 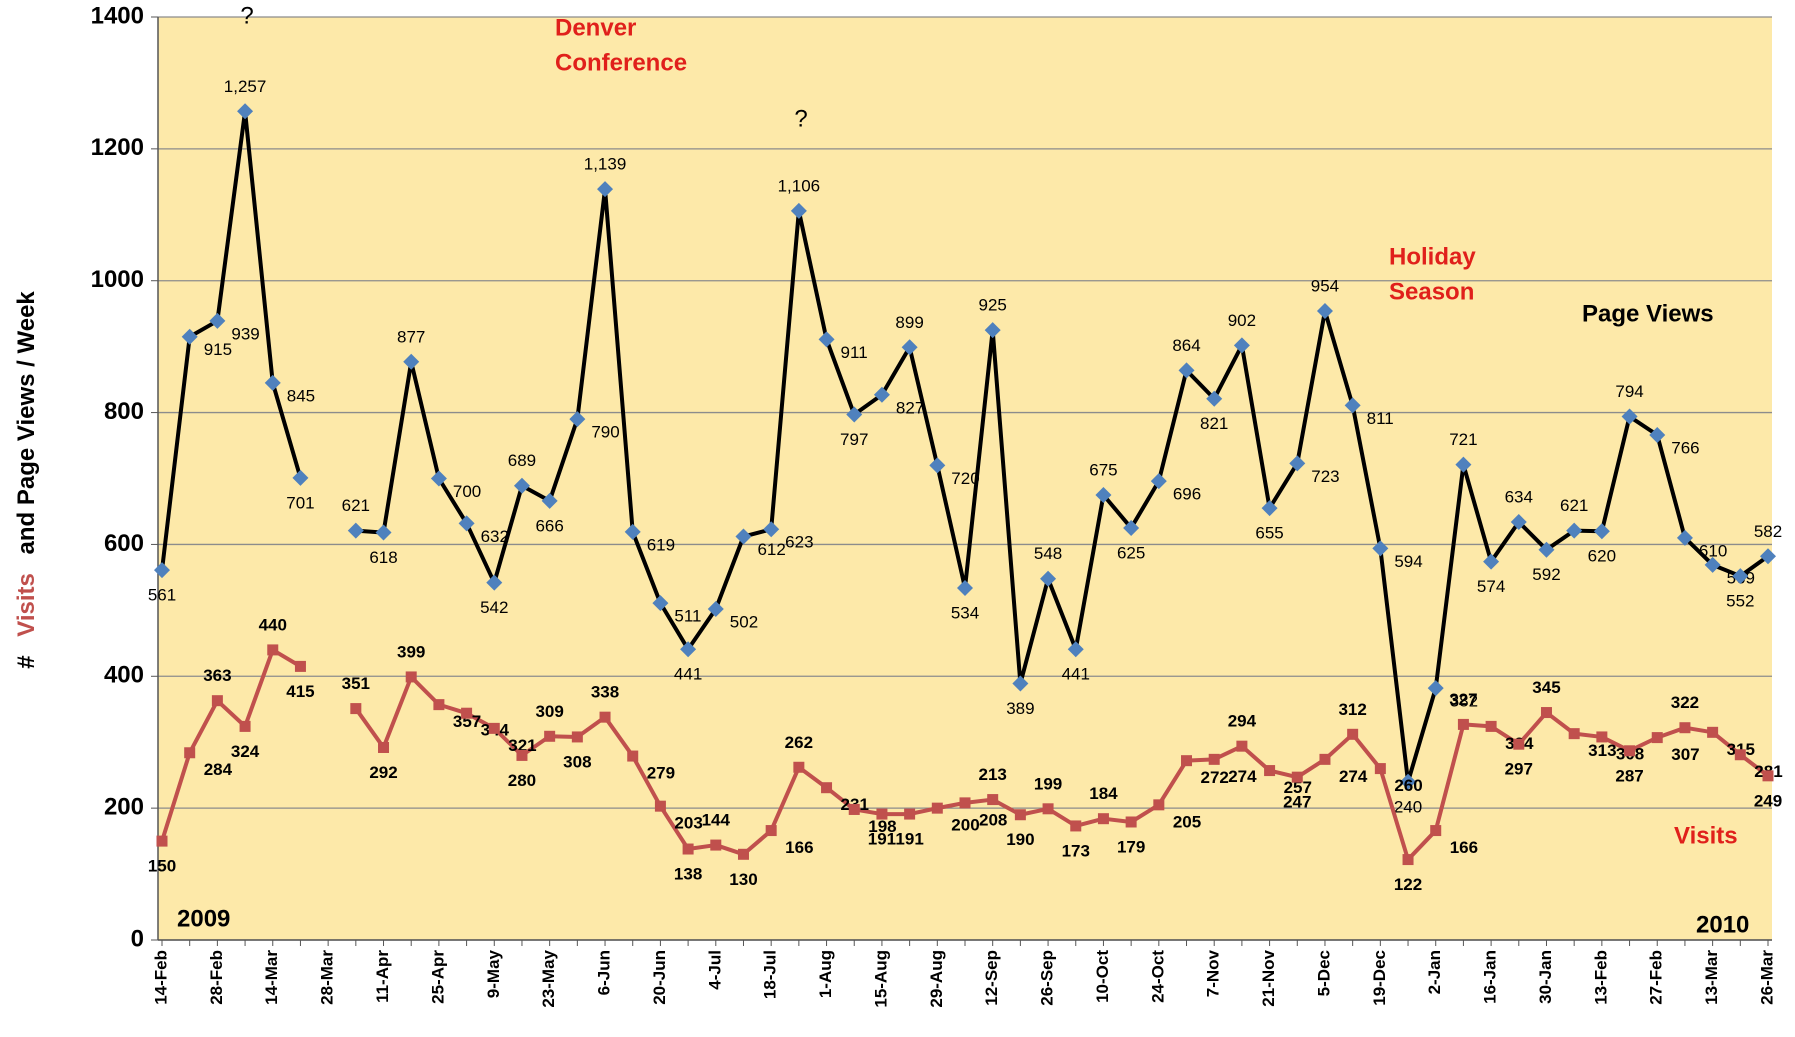 I want to click on x-tick-label: 14-Feb, so click(x=160, y=977).